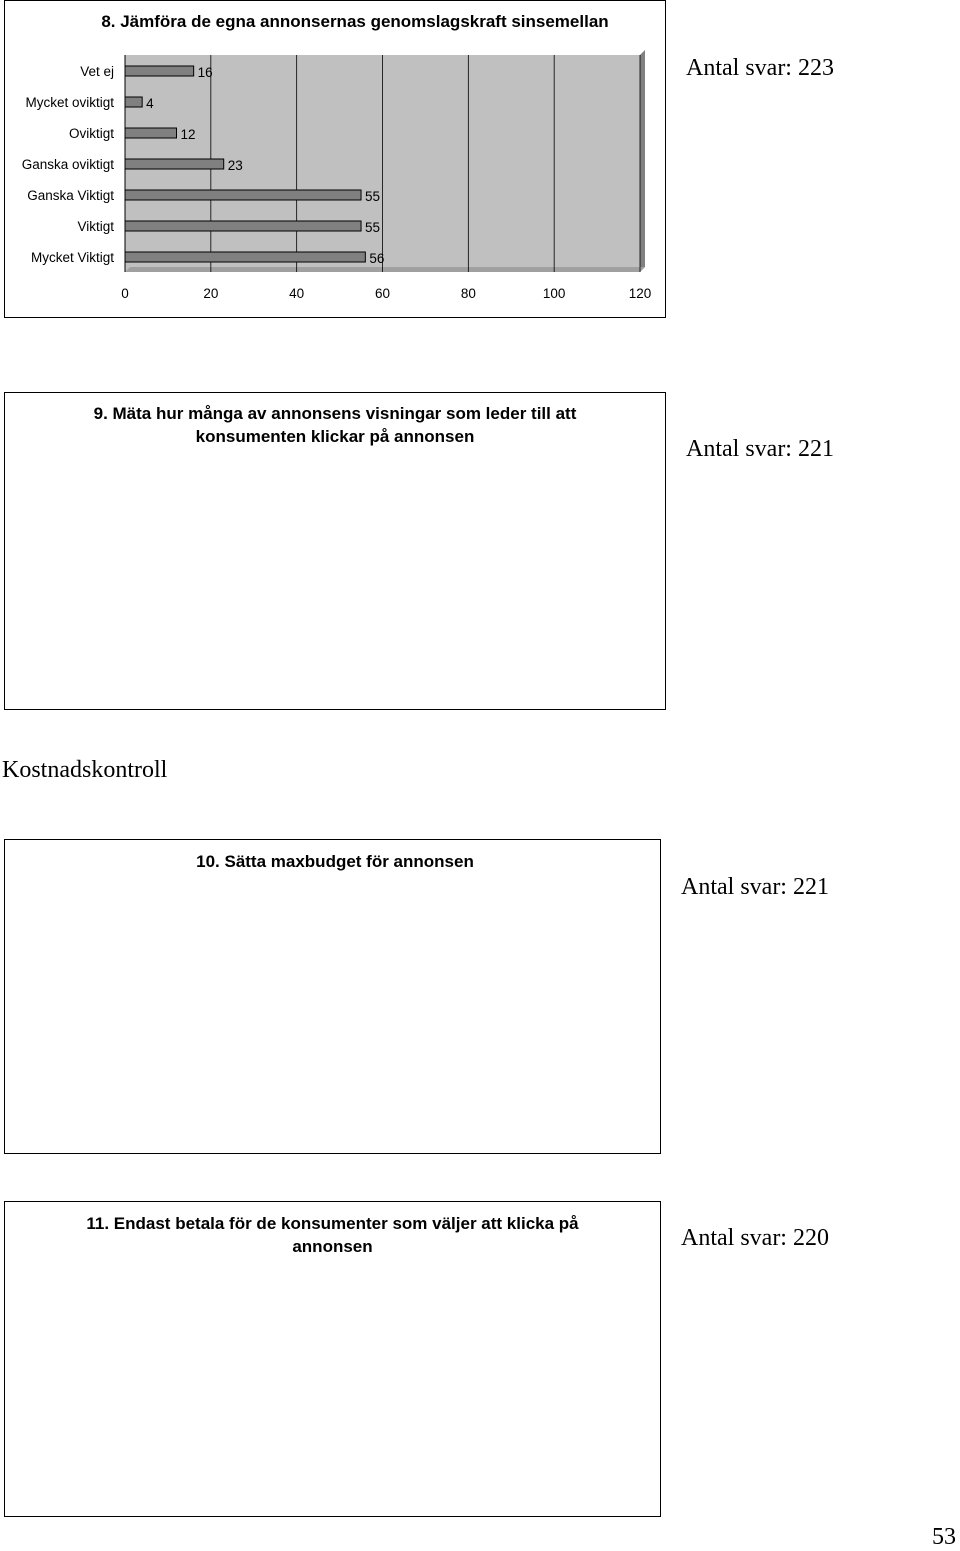 This screenshot has height=1551, width=960. What do you see at coordinates (85, 770) in the screenshot?
I see `section-heading: Kostnadskontroll` at bounding box center [85, 770].